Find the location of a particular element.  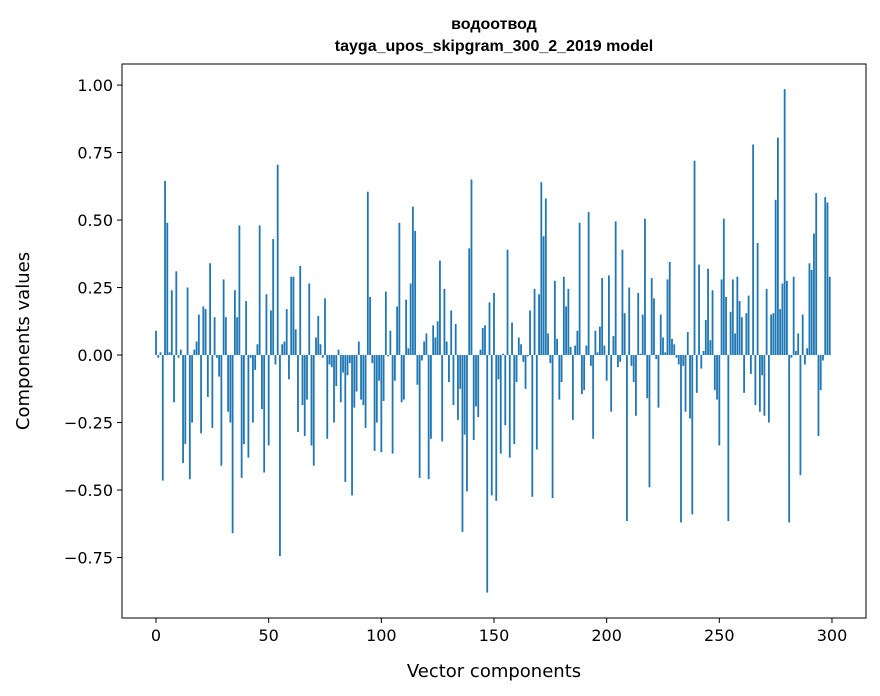

x-tick-label: 250 is located at coordinates (719, 635).